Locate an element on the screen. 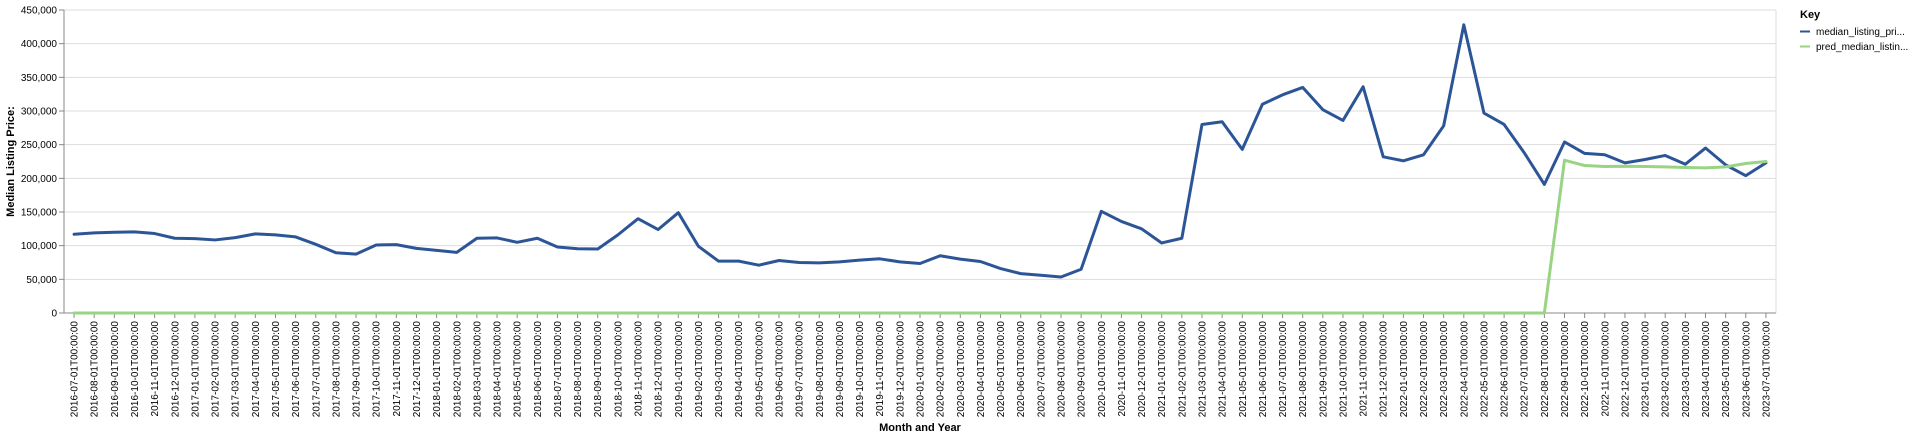 Image resolution: width=1920 pixels, height=434 pixels. x-tick-label: 2020-08-01T00:00:00 is located at coordinates (1061, 369).